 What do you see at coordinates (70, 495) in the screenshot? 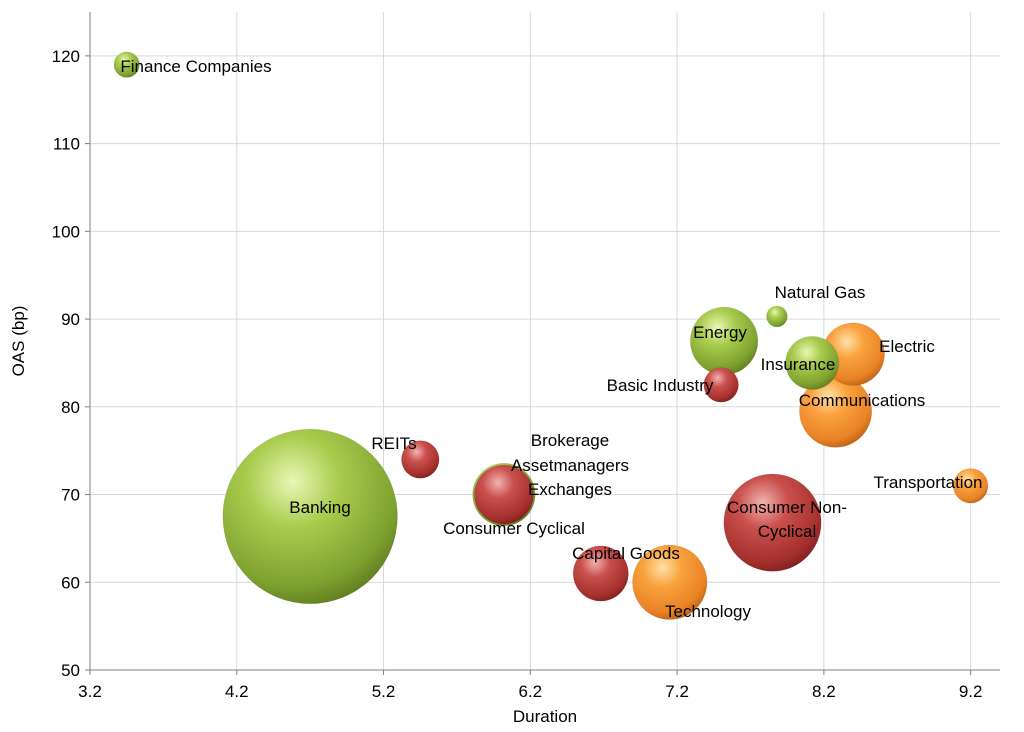
I see `y-tick-label: 70` at bounding box center [70, 495].